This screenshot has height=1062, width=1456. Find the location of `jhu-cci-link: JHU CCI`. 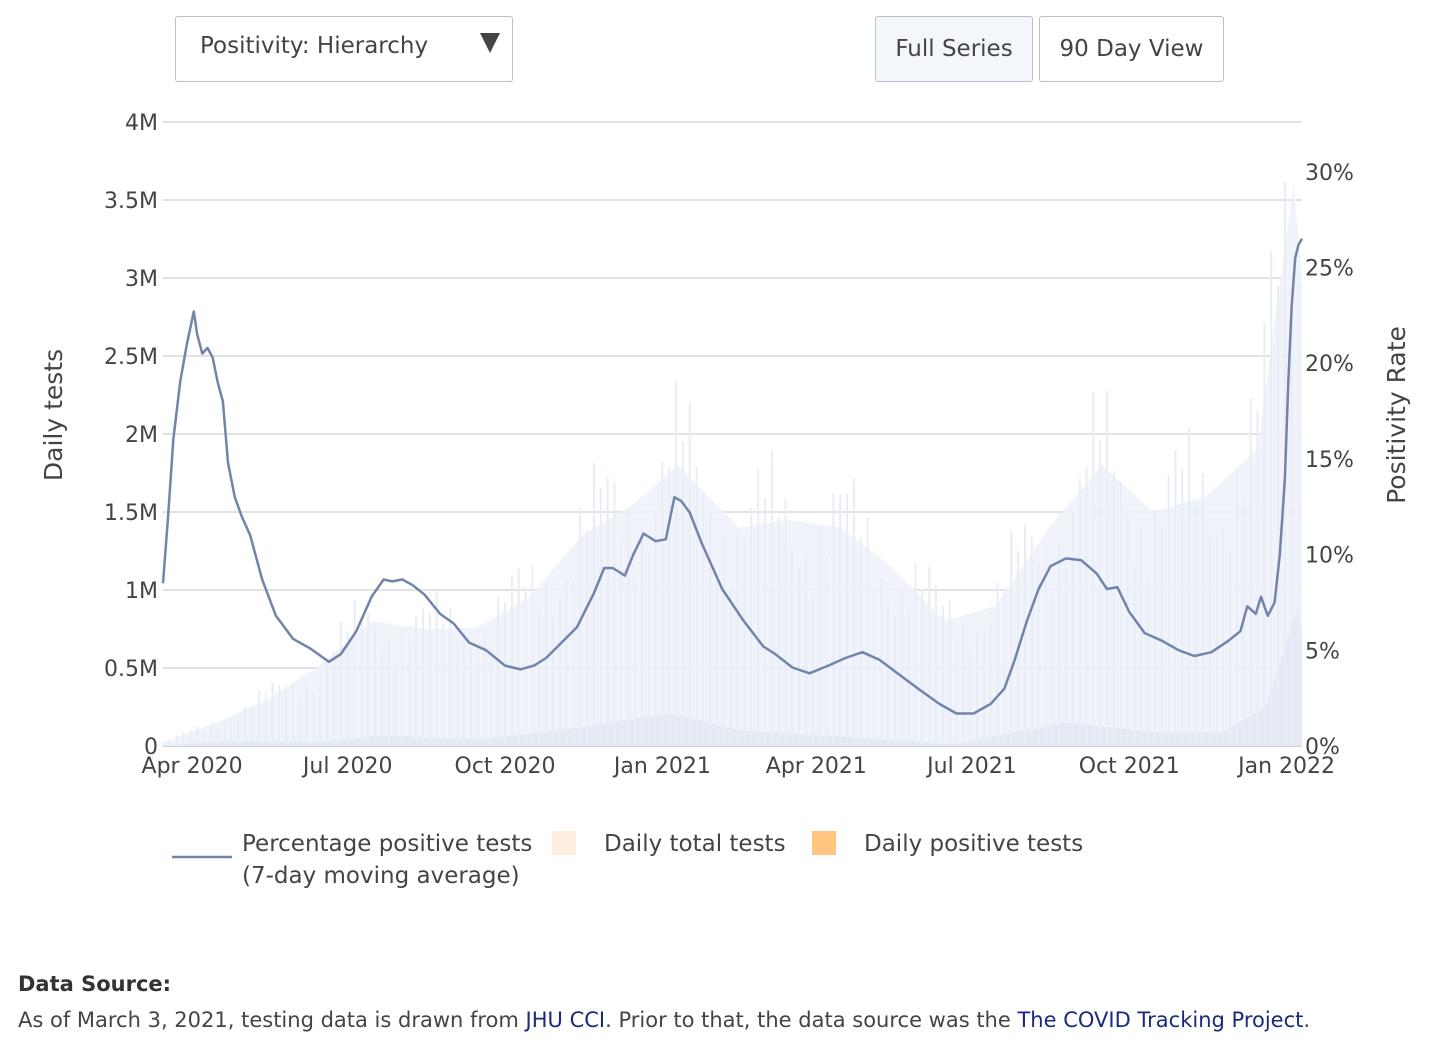

jhu-cci-link: JHU CCI is located at coordinates (565, 1020).